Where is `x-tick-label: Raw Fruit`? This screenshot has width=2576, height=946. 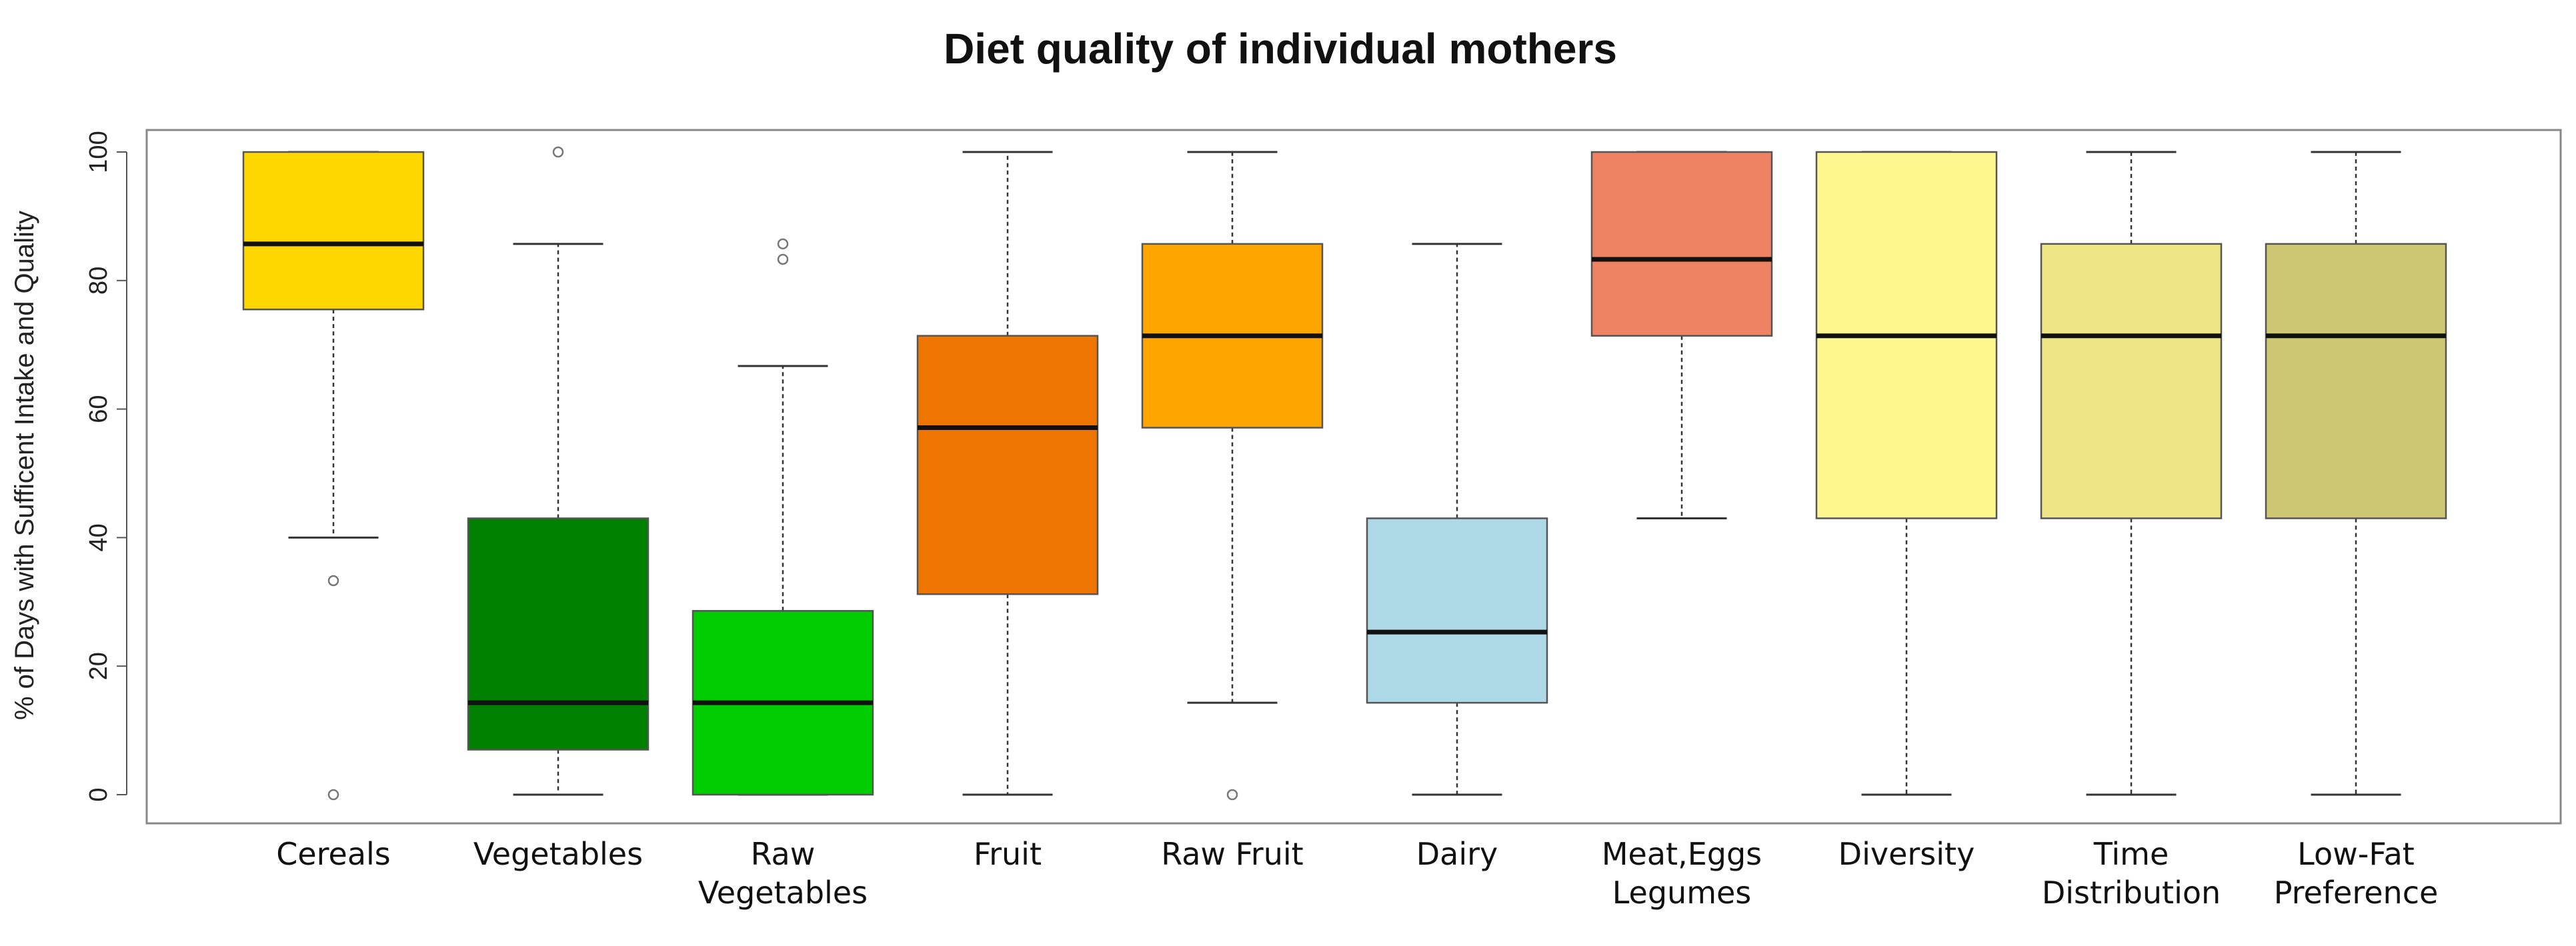
x-tick-label: Raw Fruit is located at coordinates (1232, 854).